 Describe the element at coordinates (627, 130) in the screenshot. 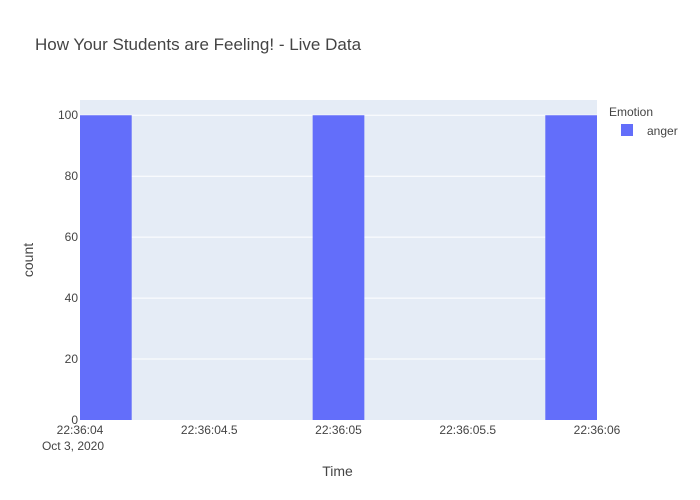

I see `legend-swatch-anger` at that location.